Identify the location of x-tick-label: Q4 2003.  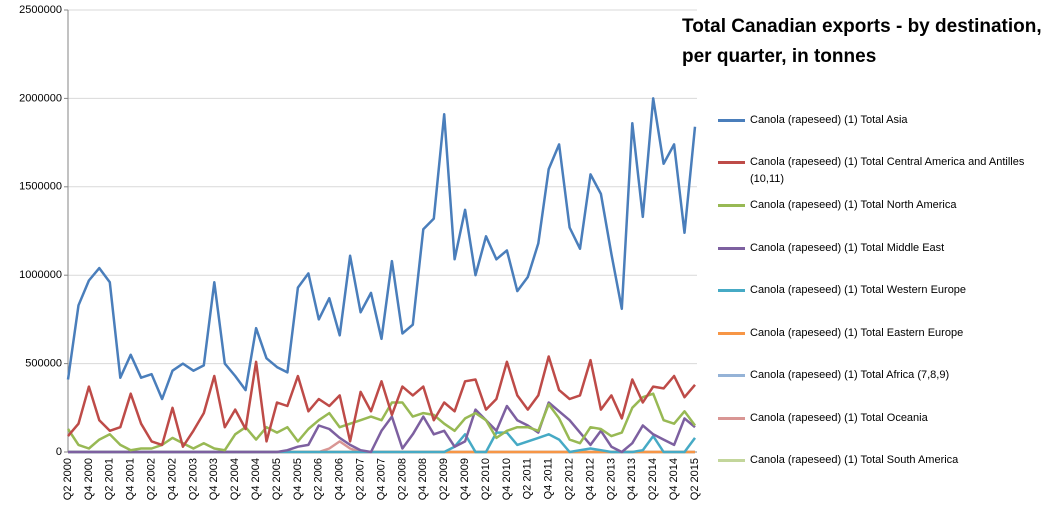
(214, 479).